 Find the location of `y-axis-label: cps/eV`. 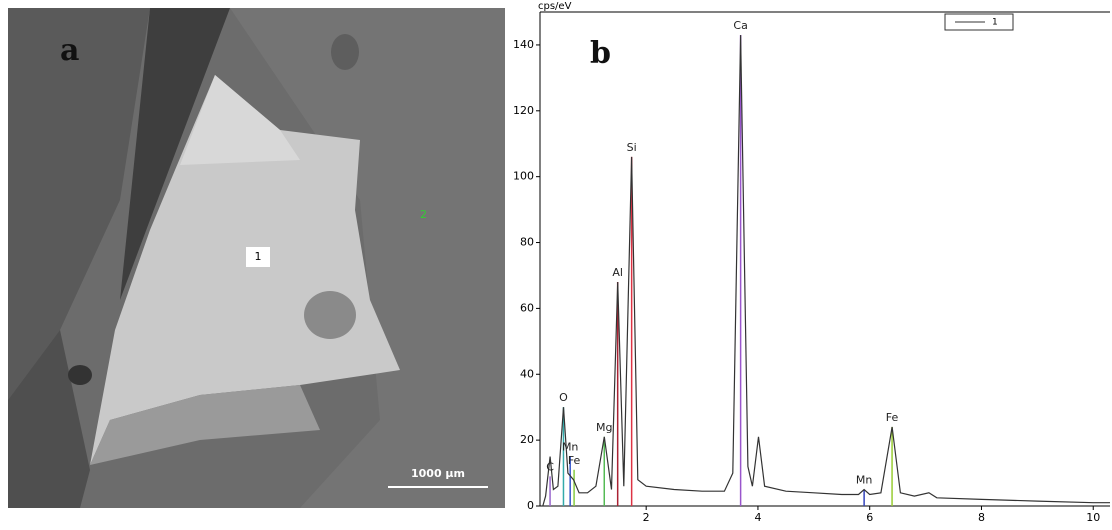

y-axis-label: cps/eV is located at coordinates (555, 6).